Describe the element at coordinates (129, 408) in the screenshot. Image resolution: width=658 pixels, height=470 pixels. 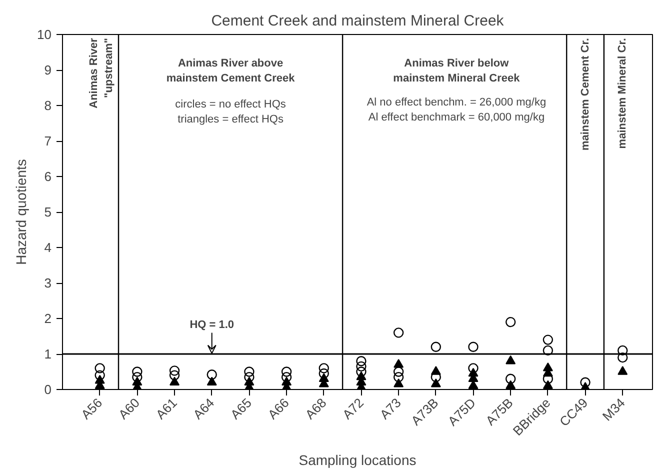
I see `x-tick-label: A60` at that location.